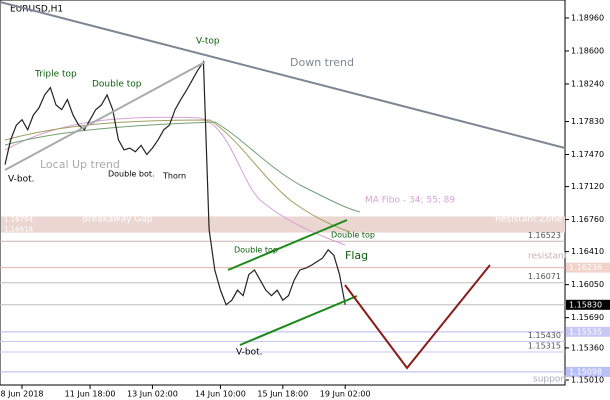 The image size is (610, 400). Describe the element at coordinates (529, 220) in the screenshot. I see `annotation: Resistant Zone` at that location.